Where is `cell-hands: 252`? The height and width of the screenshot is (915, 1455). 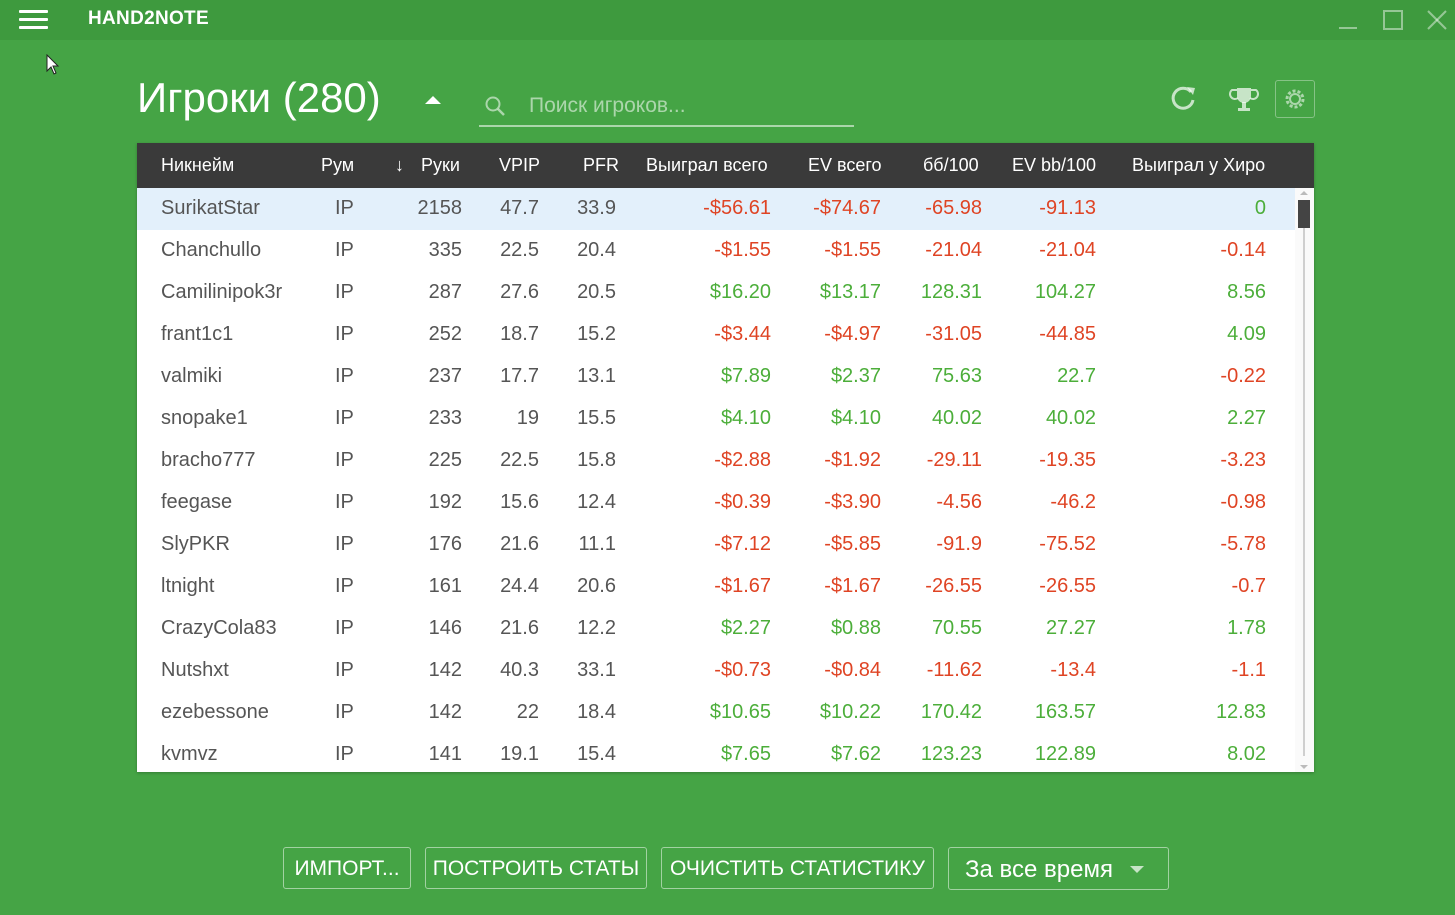
cell-hands: 252 is located at coordinates (445, 334).